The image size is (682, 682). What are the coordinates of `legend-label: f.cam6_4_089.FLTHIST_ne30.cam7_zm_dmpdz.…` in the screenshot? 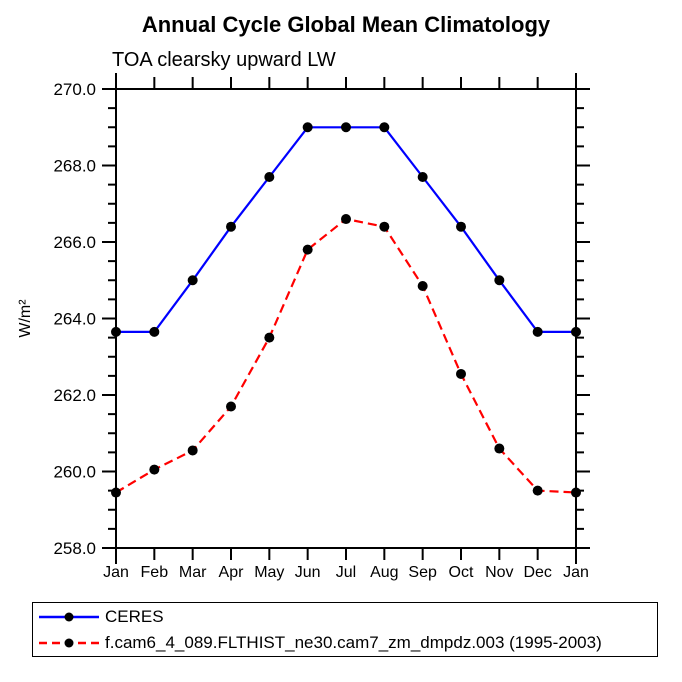 It's located at (353, 642).